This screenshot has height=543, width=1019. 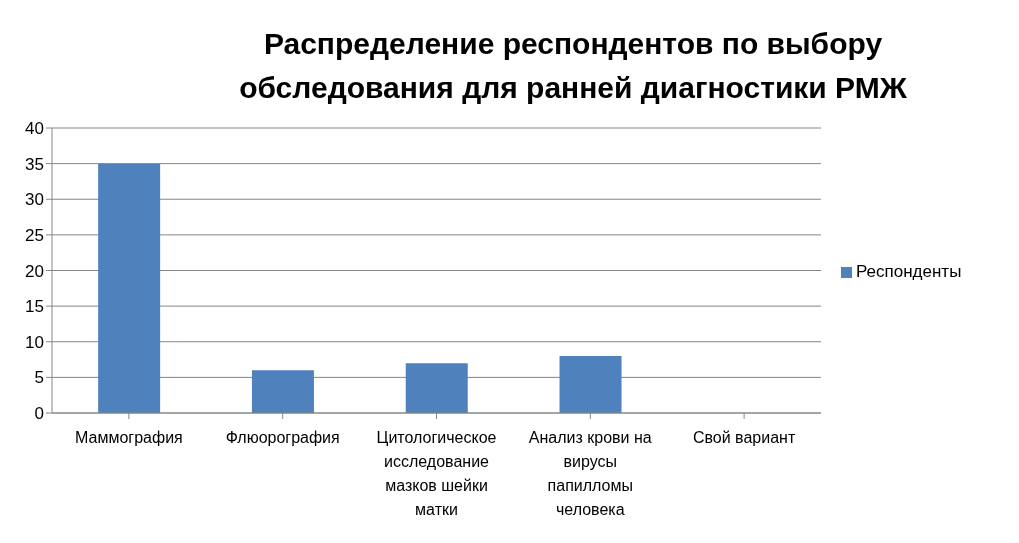 I want to click on chart-title: Распределение респондентов по выбору обследования для ранней диагностики РМЖ, so click(x=573, y=66).